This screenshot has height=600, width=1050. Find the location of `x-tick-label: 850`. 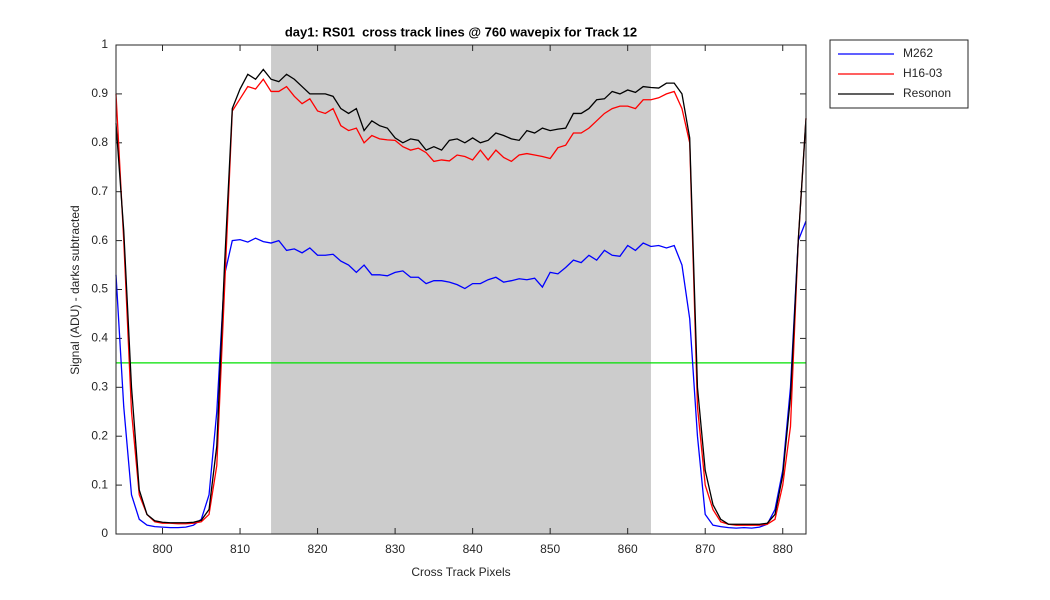

x-tick-label: 850 is located at coordinates (550, 549).